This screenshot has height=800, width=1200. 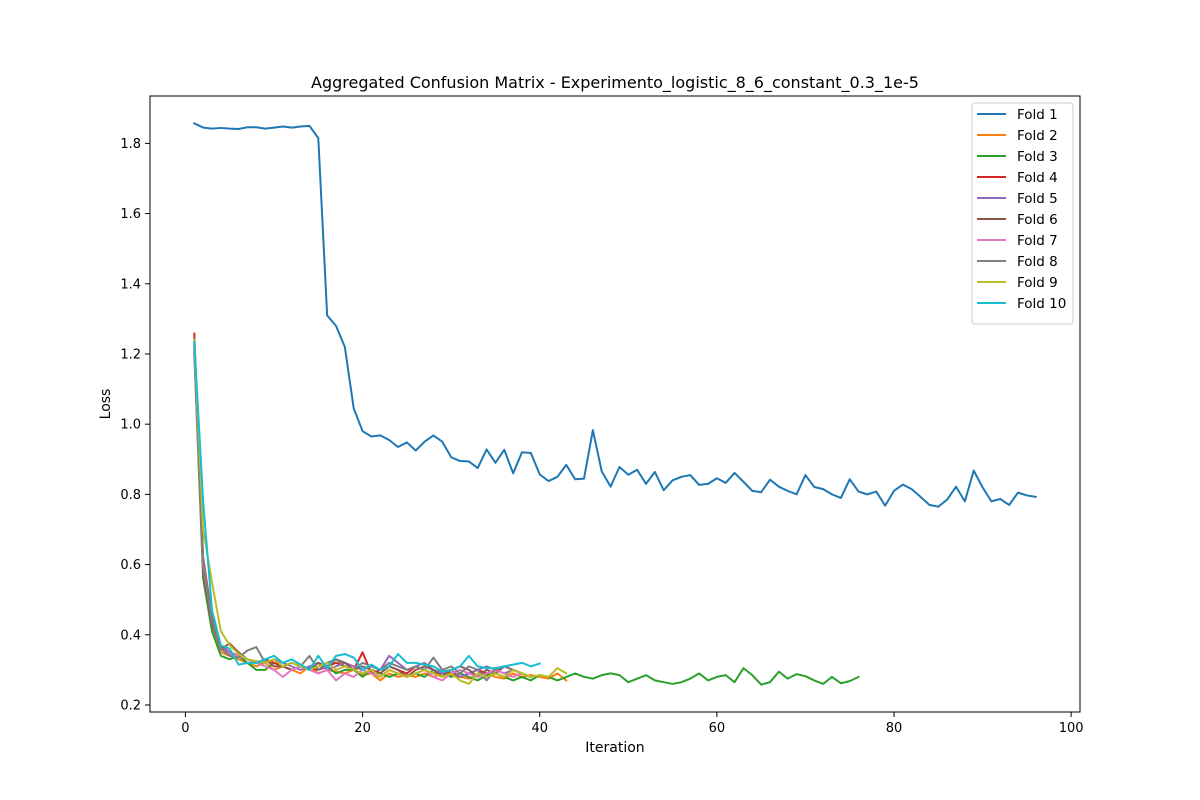 What do you see at coordinates (130, 565) in the screenshot?
I see `y-tick-label: 0.6` at bounding box center [130, 565].